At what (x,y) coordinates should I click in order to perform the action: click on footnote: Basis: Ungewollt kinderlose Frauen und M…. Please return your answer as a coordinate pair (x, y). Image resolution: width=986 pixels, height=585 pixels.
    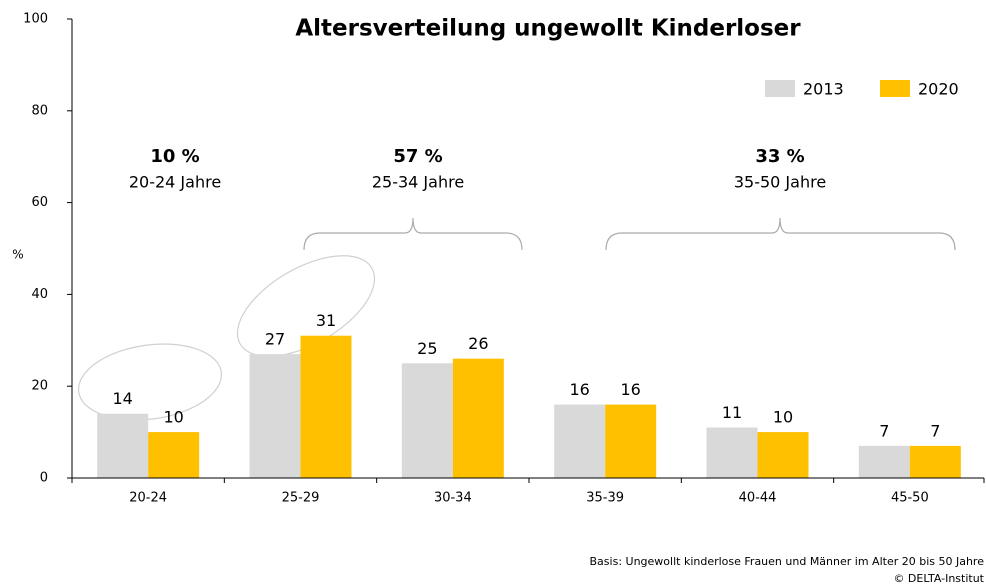
    Looking at the image, I should click on (787, 561).